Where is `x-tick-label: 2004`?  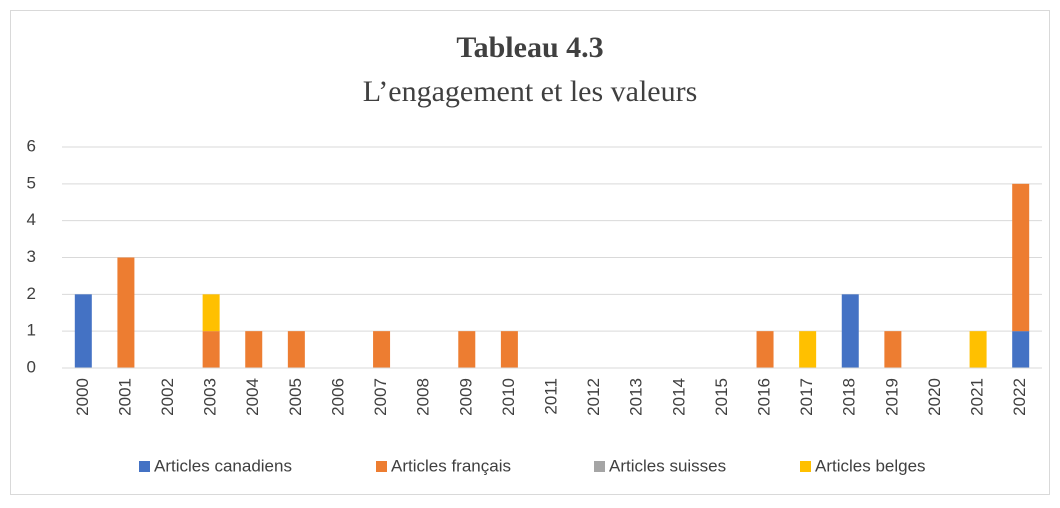 x-tick-label: 2004 is located at coordinates (252, 397).